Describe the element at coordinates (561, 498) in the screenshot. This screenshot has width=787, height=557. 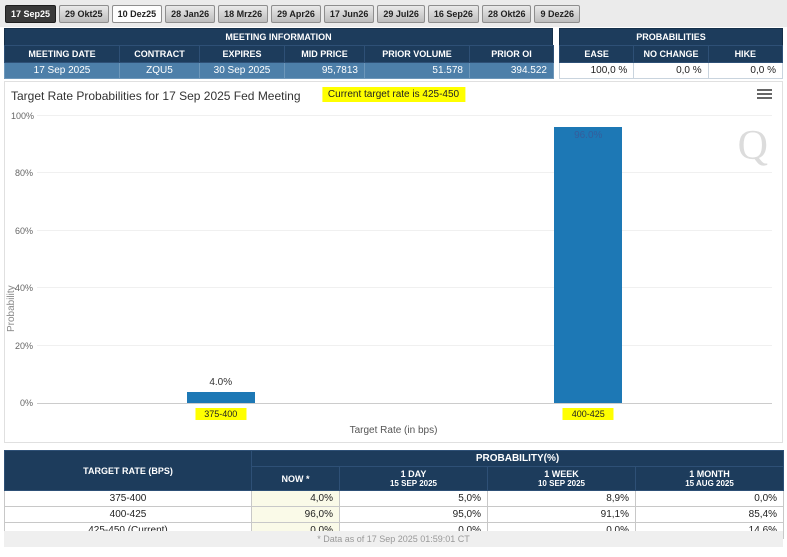
I see `one-week-cell: 8,9%` at that location.